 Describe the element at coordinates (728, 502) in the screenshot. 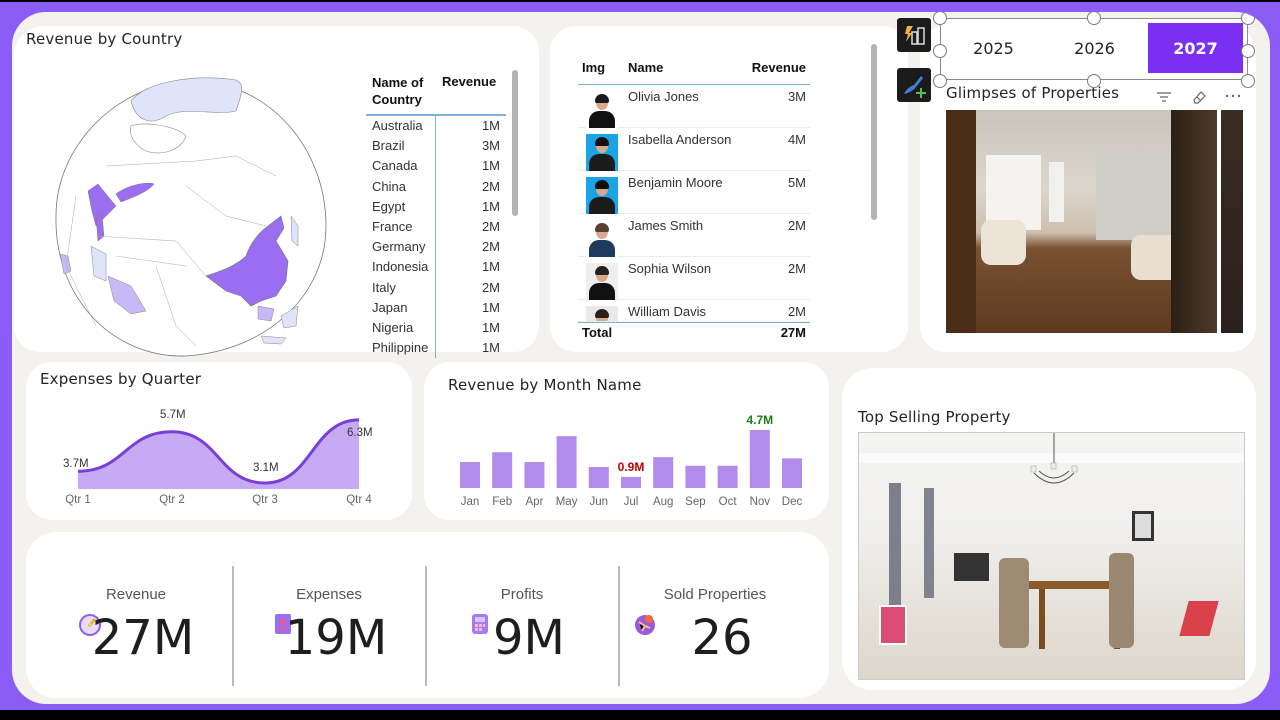

I see `svg-text: Oct` at that location.